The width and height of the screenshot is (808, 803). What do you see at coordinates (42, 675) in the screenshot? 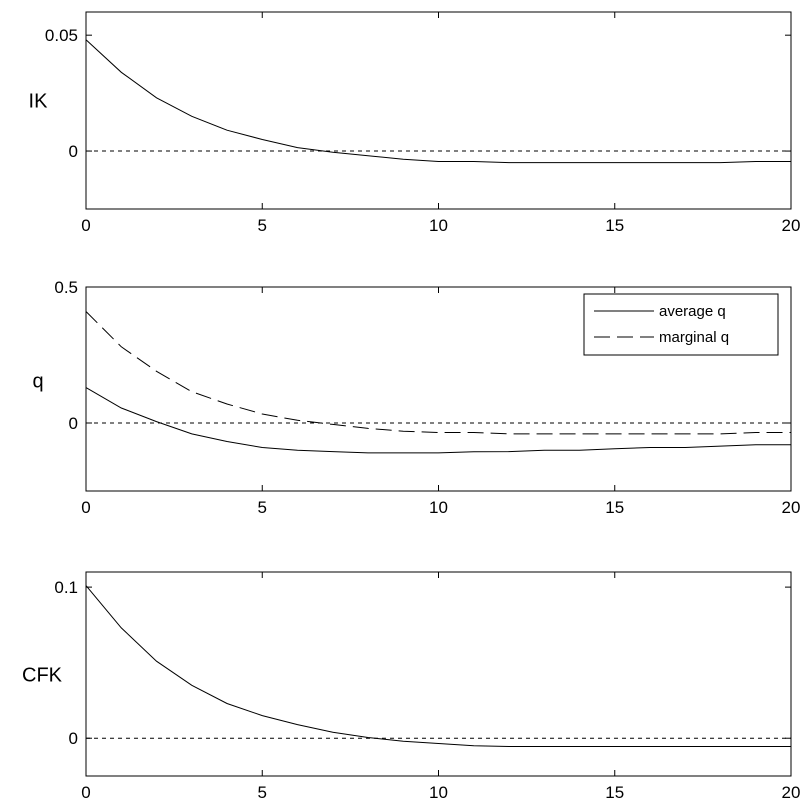
I see `ylabel-cfk: CFK` at bounding box center [42, 675].